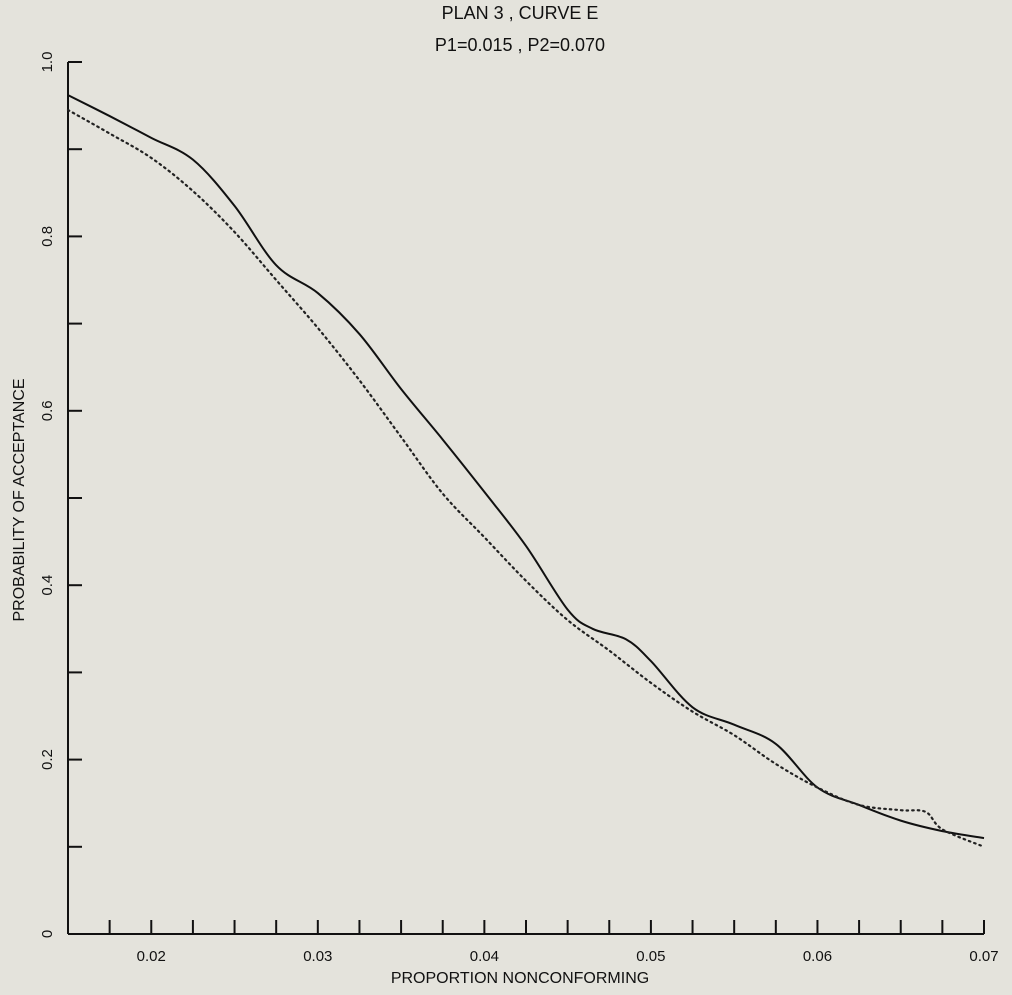  What do you see at coordinates (533, 942) in the screenshot?
I see `x-ticks: 0.02 0.03 0.04 0.05 0.06 0.07` at bounding box center [533, 942].